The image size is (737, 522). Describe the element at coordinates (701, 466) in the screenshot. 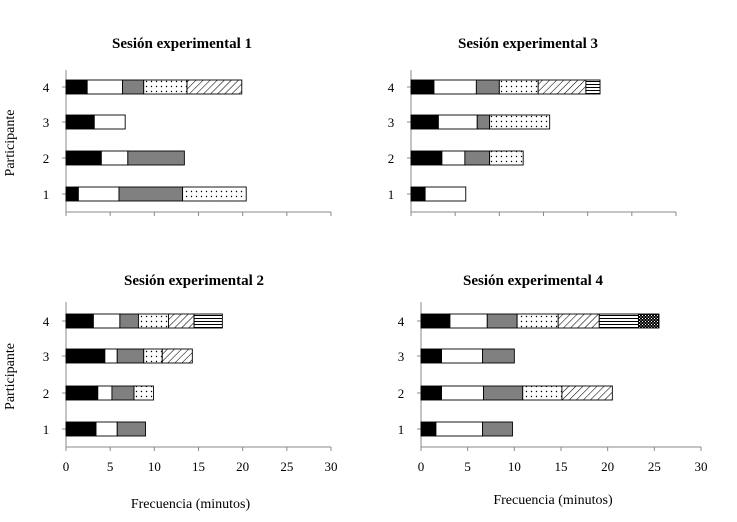

I see `x-tick-label: 30` at that location.